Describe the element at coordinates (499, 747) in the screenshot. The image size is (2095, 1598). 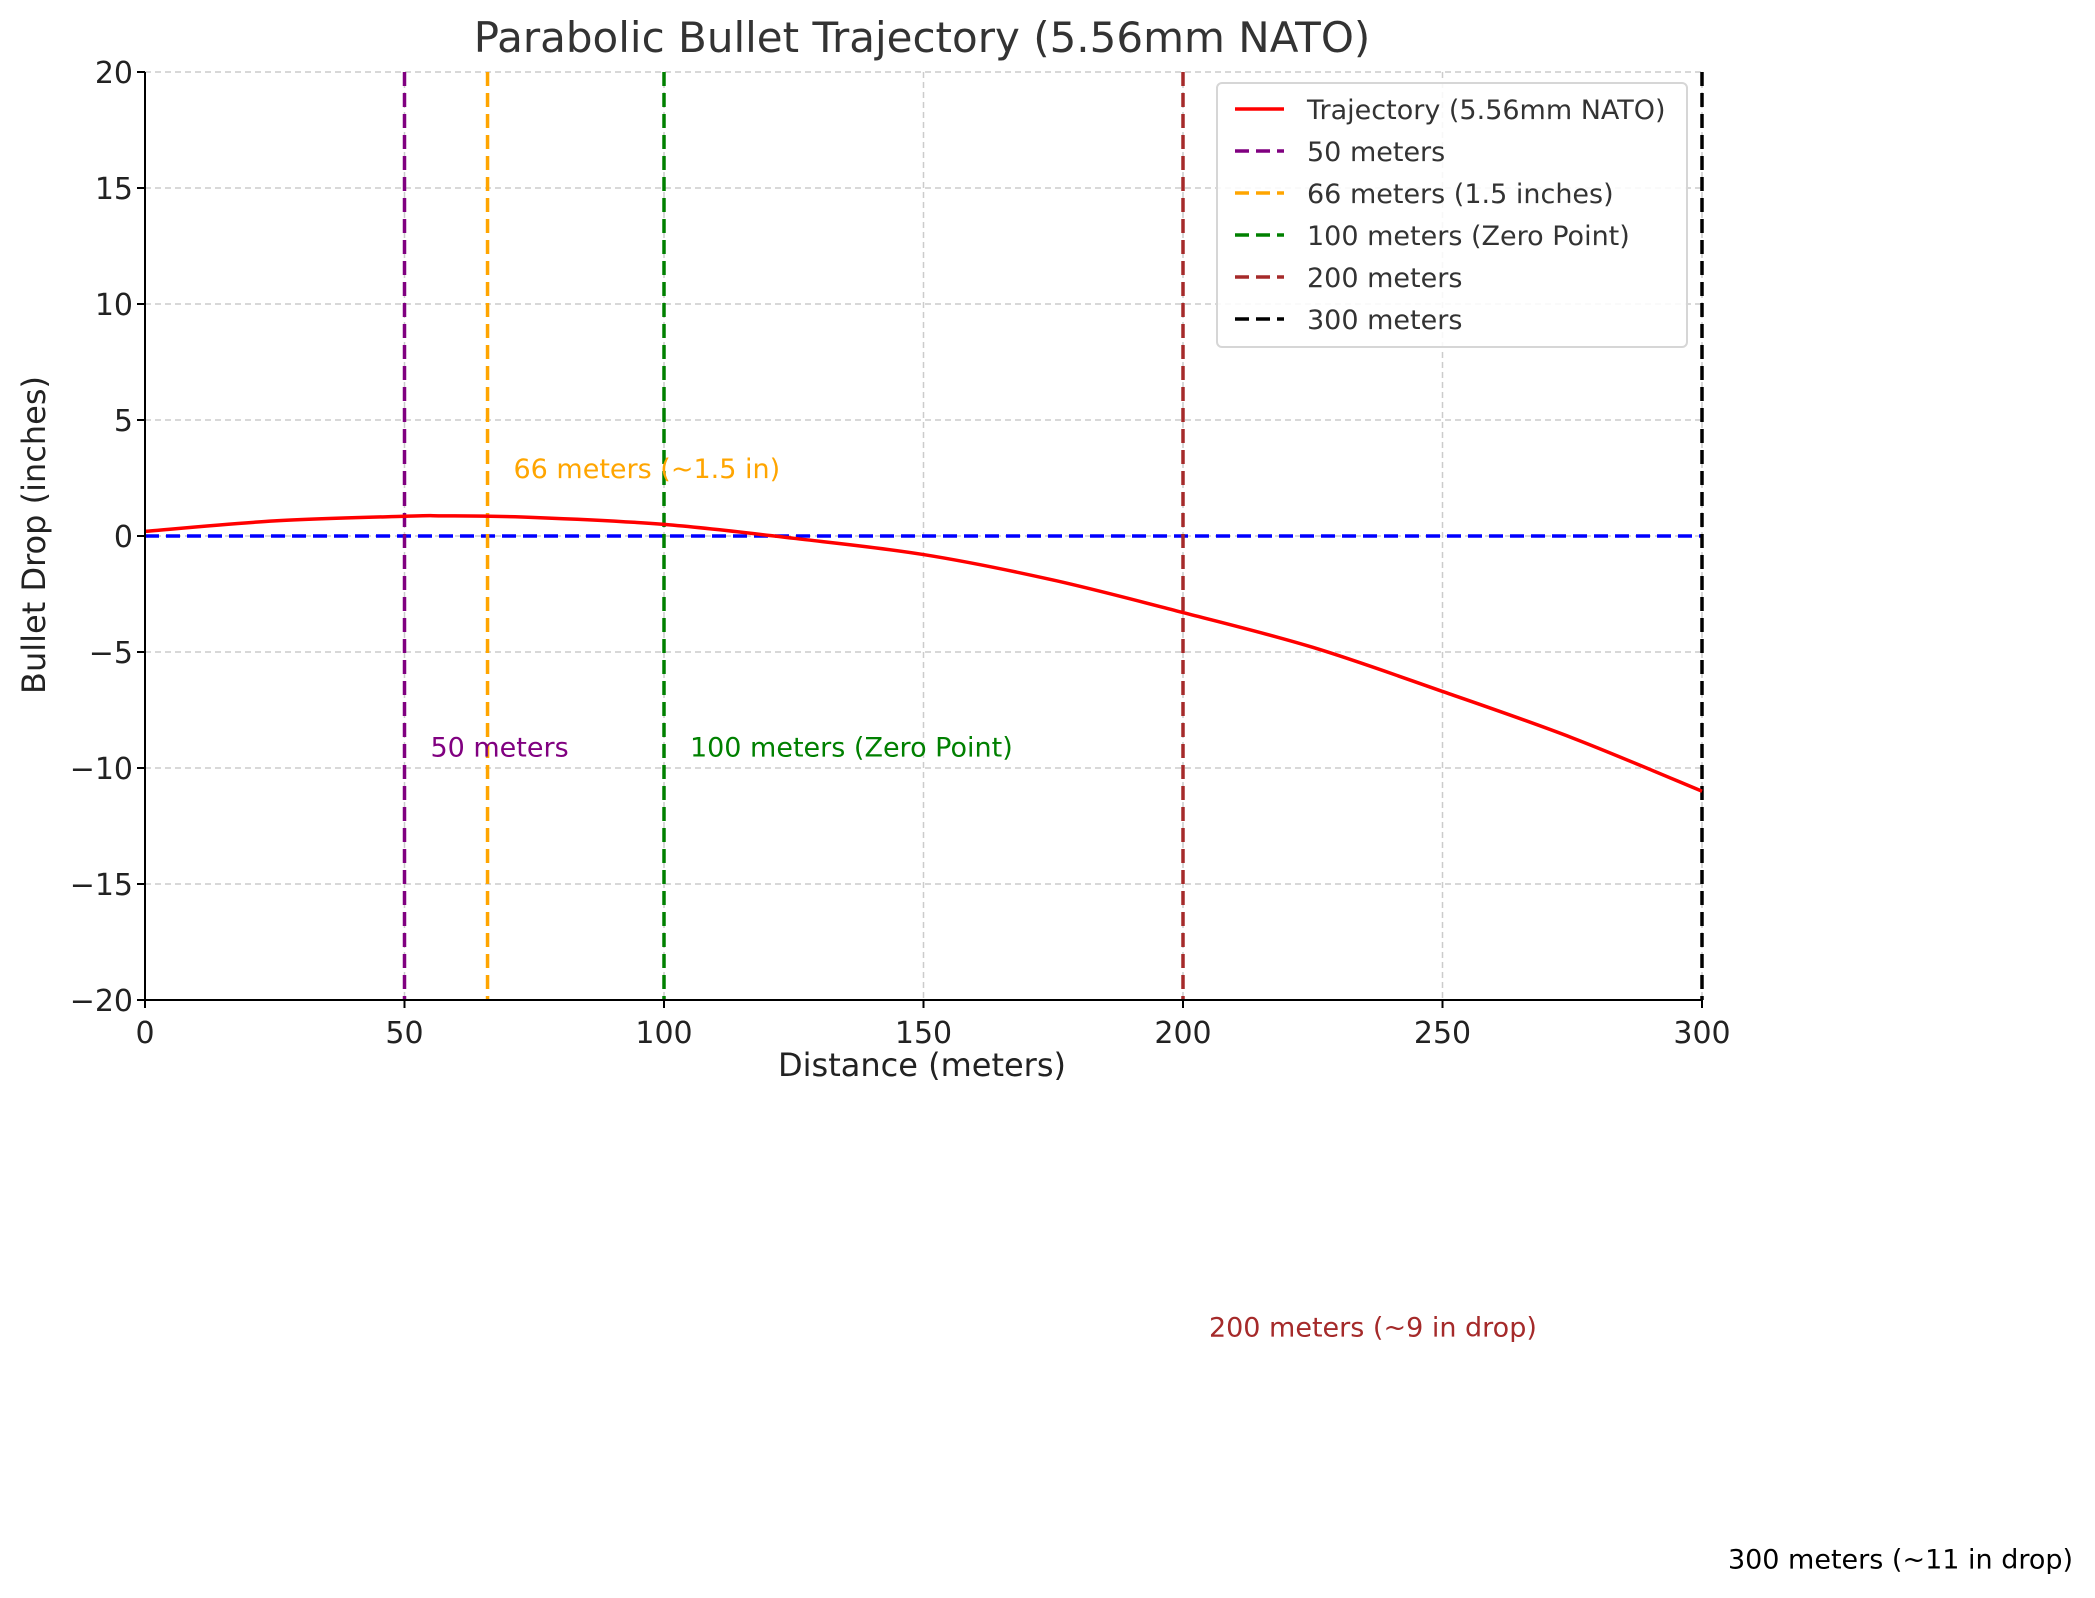
I see `annotation-label: 50 meters` at that location.